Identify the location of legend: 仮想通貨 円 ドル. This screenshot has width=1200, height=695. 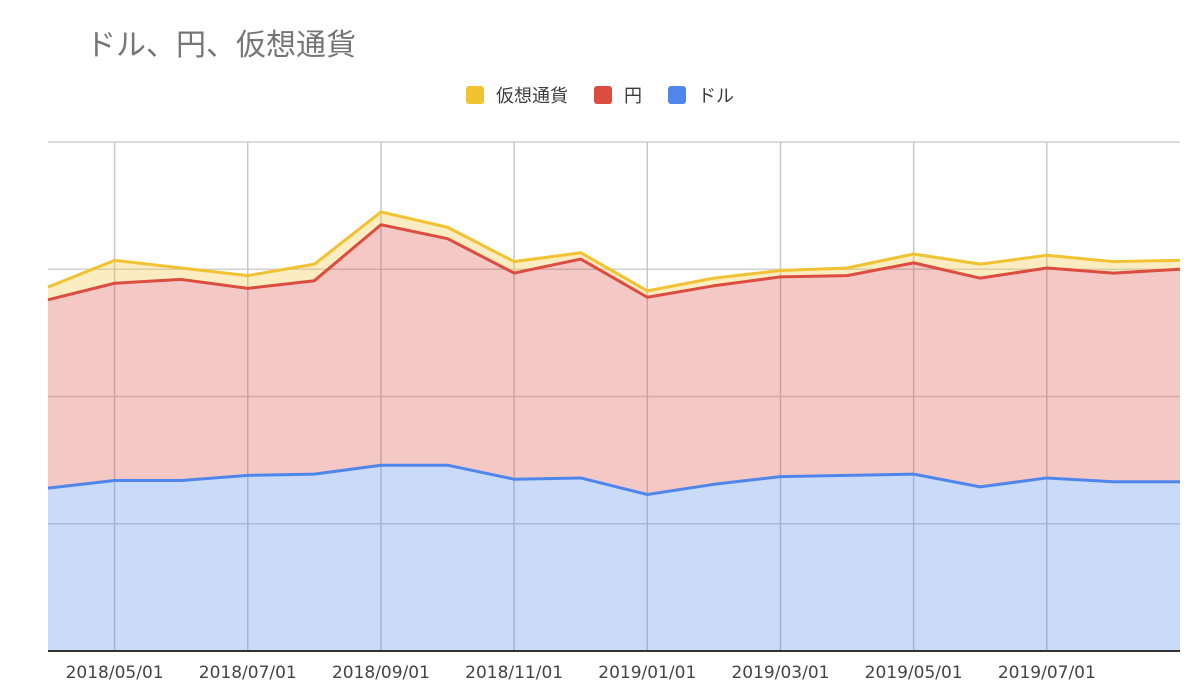
(600, 95).